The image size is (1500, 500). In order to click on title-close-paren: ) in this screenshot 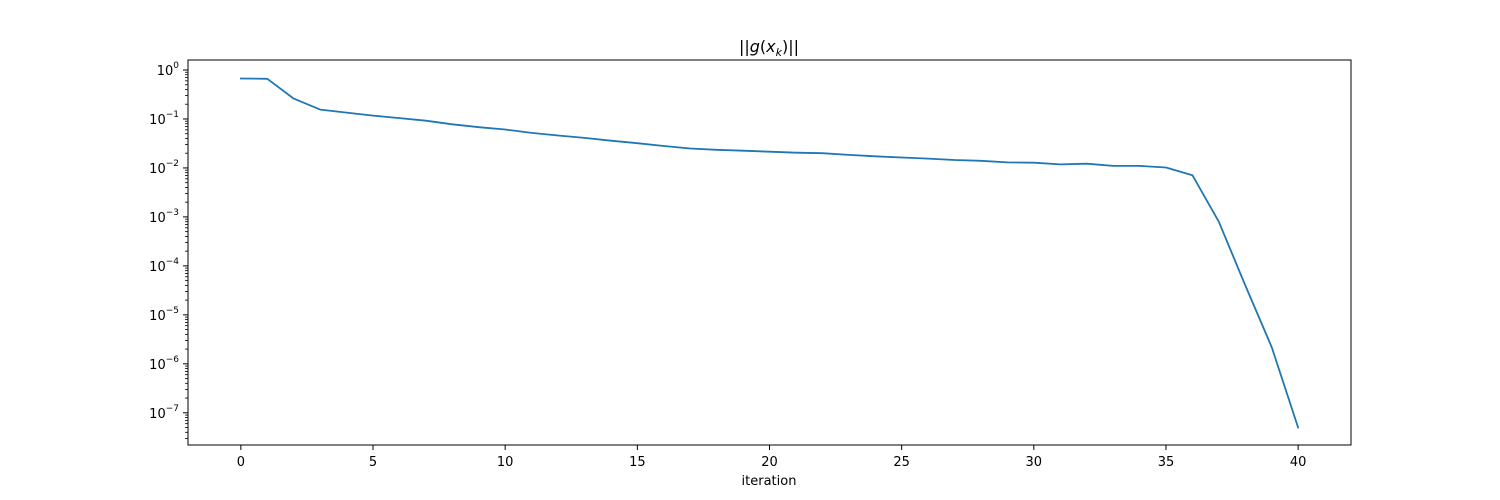, I will do `click(785, 46)`.